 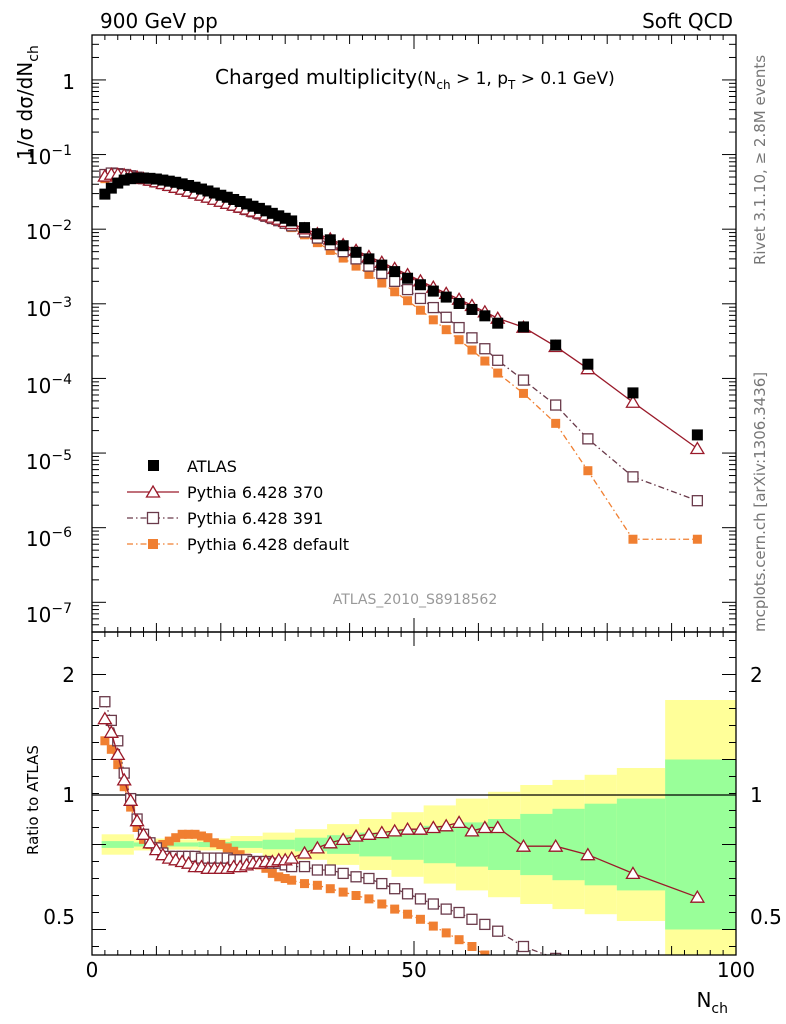 What do you see at coordinates (225, 518) in the screenshot?
I see `legend-entry-pythia-391: Pythia 6.428 391` at bounding box center [225, 518].